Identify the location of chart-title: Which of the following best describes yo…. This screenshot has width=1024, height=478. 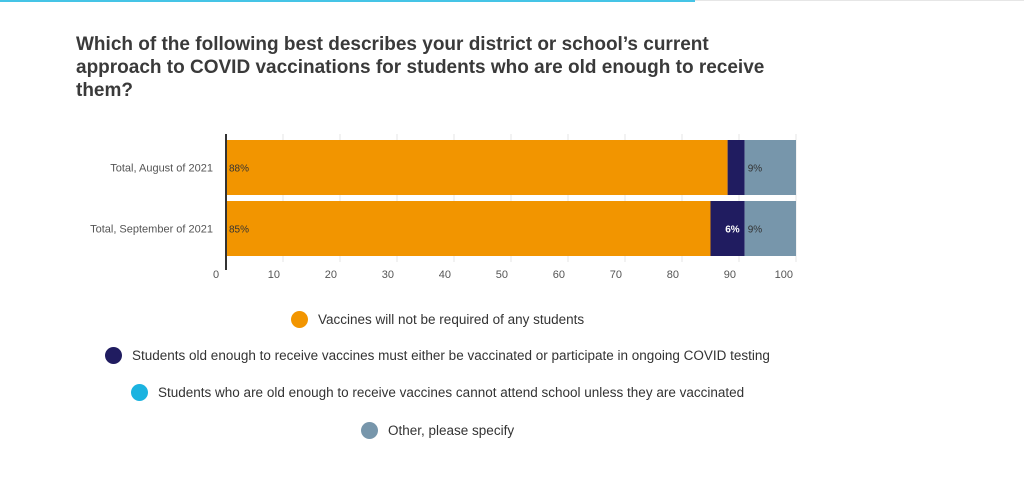
(420, 67).